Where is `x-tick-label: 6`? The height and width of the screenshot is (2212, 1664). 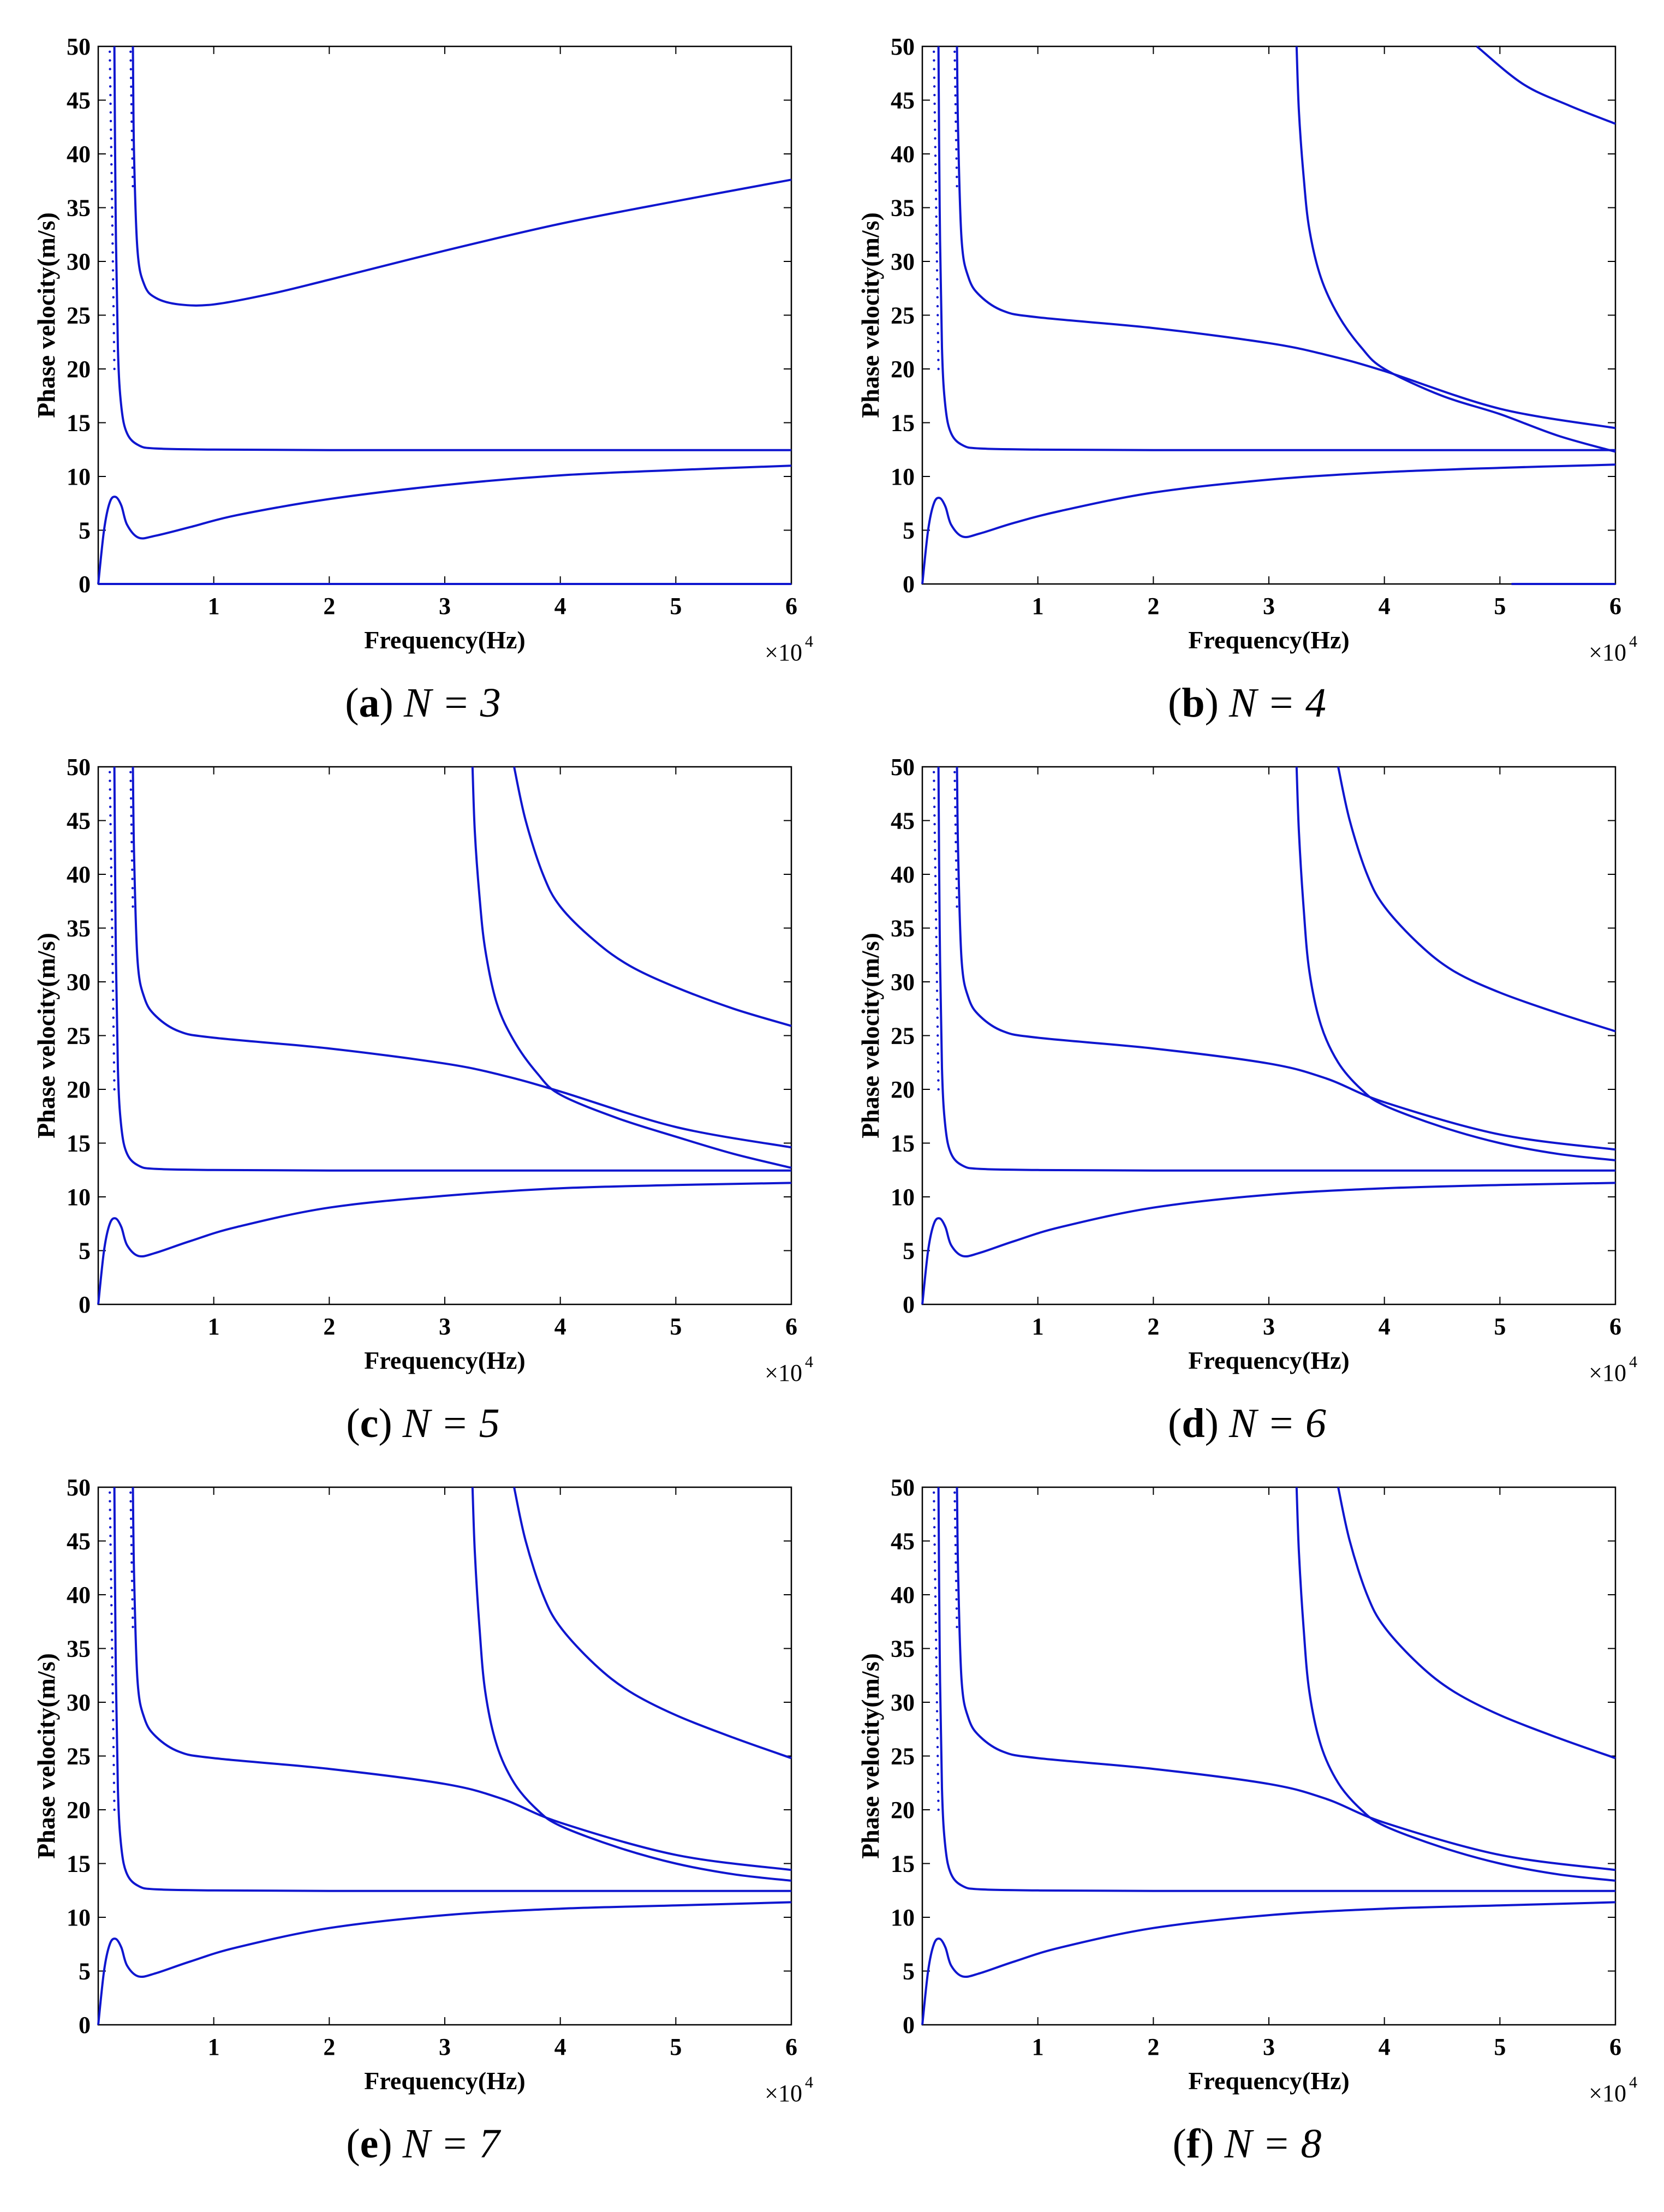 x-tick-label: 6 is located at coordinates (791, 1327).